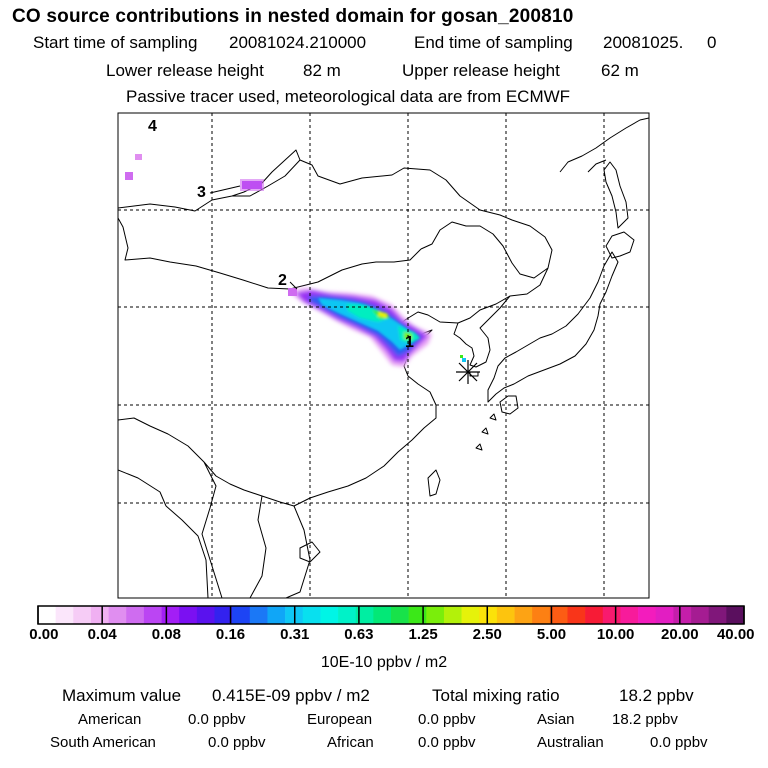 The image size is (768, 768). Describe the element at coordinates (253, 237) in the screenshot. I see `marker-leaders` at that location.